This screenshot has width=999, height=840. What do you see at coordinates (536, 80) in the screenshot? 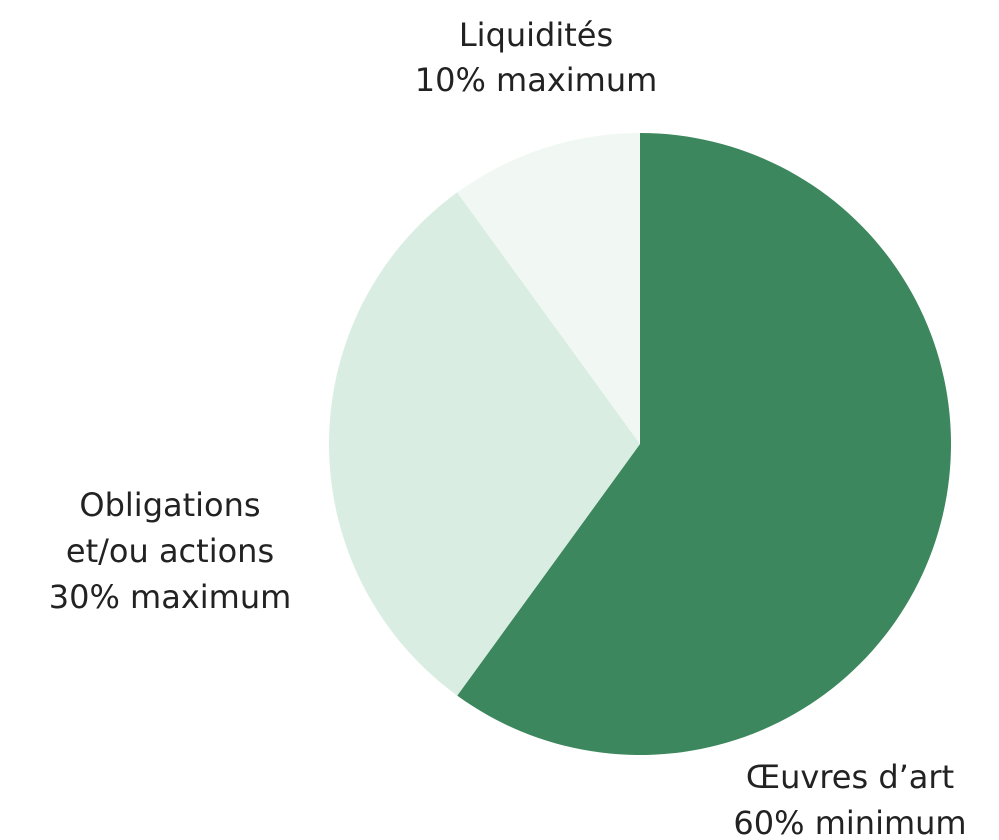
I see `value-label: 10% maximum` at bounding box center [536, 80].